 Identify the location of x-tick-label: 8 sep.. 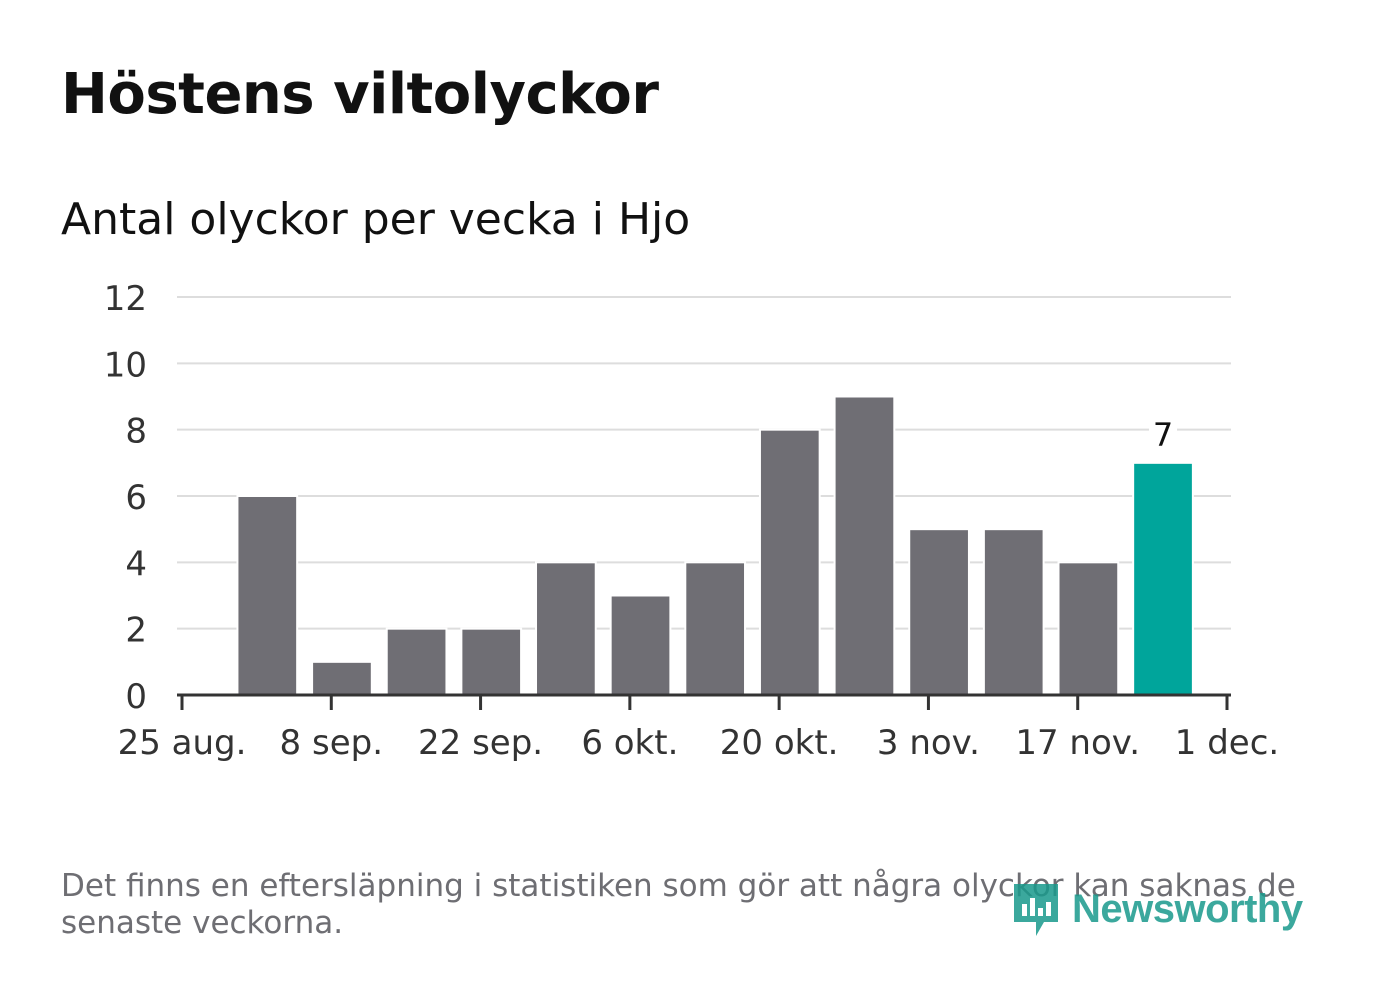
(331, 743).